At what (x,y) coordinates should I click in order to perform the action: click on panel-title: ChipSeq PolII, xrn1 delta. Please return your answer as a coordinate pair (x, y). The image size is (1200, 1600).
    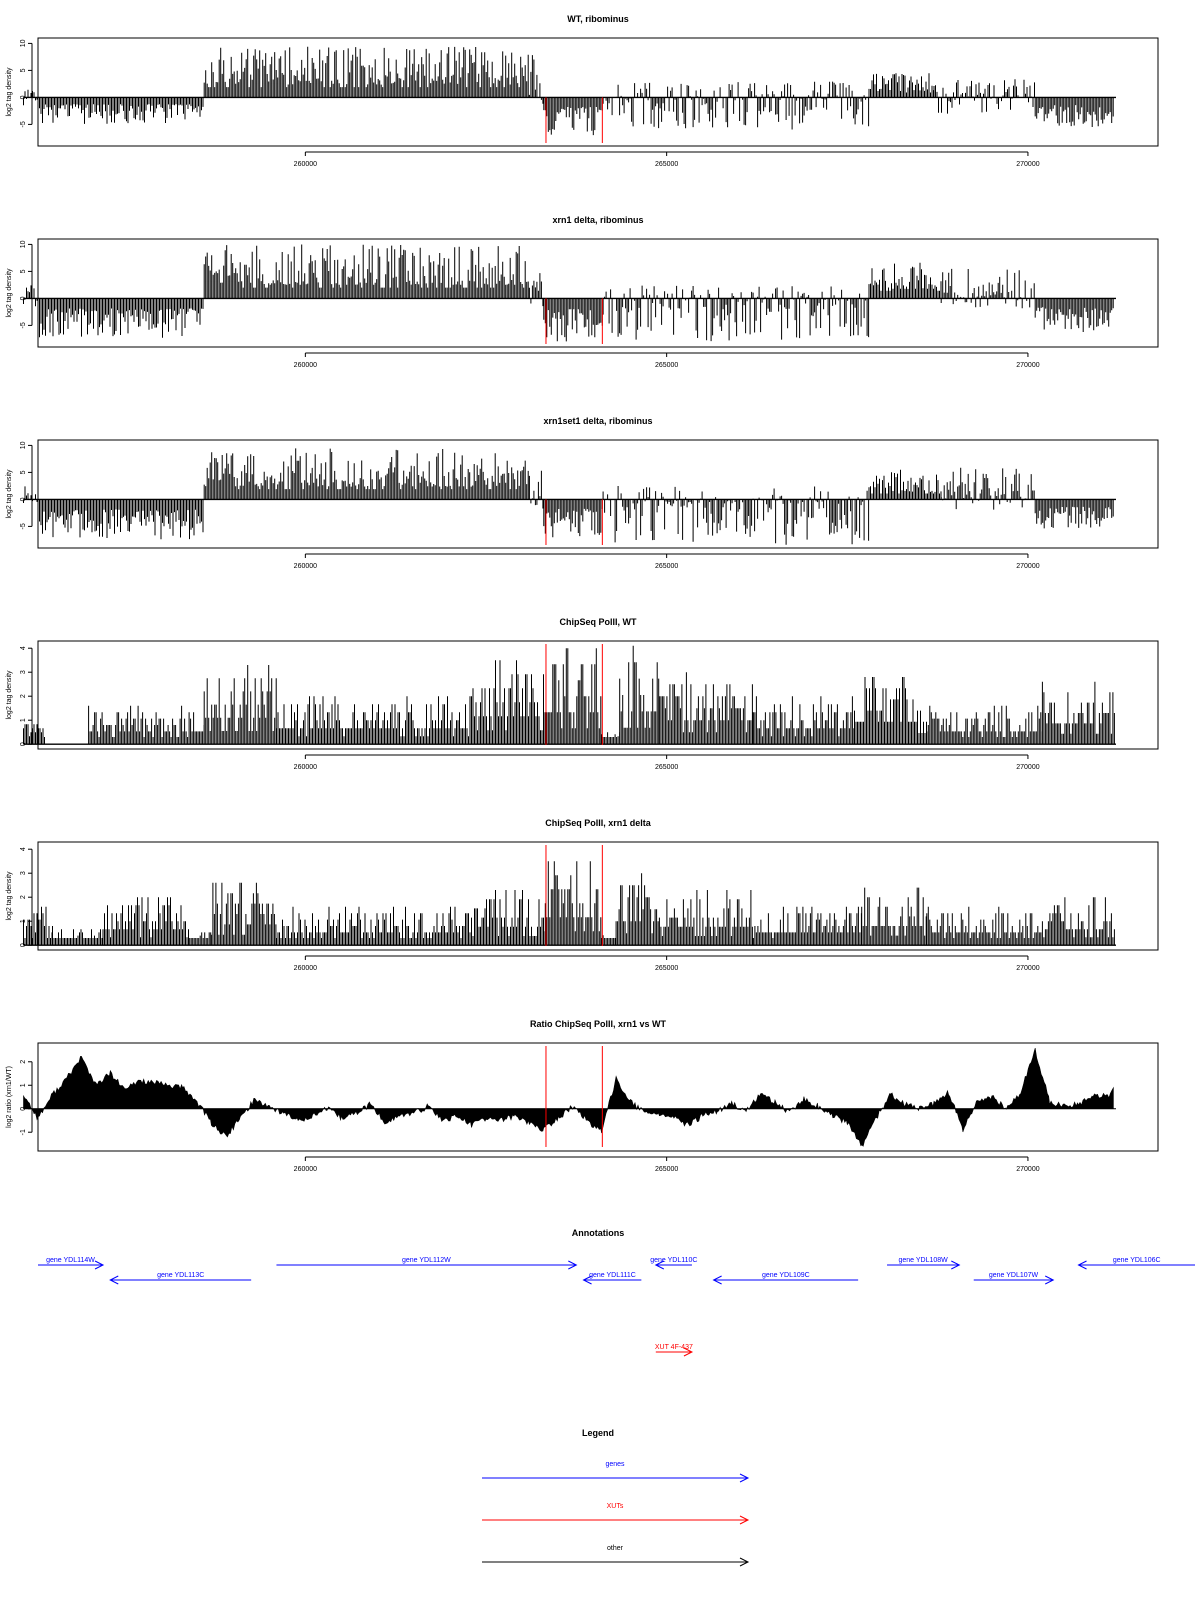
    Looking at the image, I should click on (598, 823).